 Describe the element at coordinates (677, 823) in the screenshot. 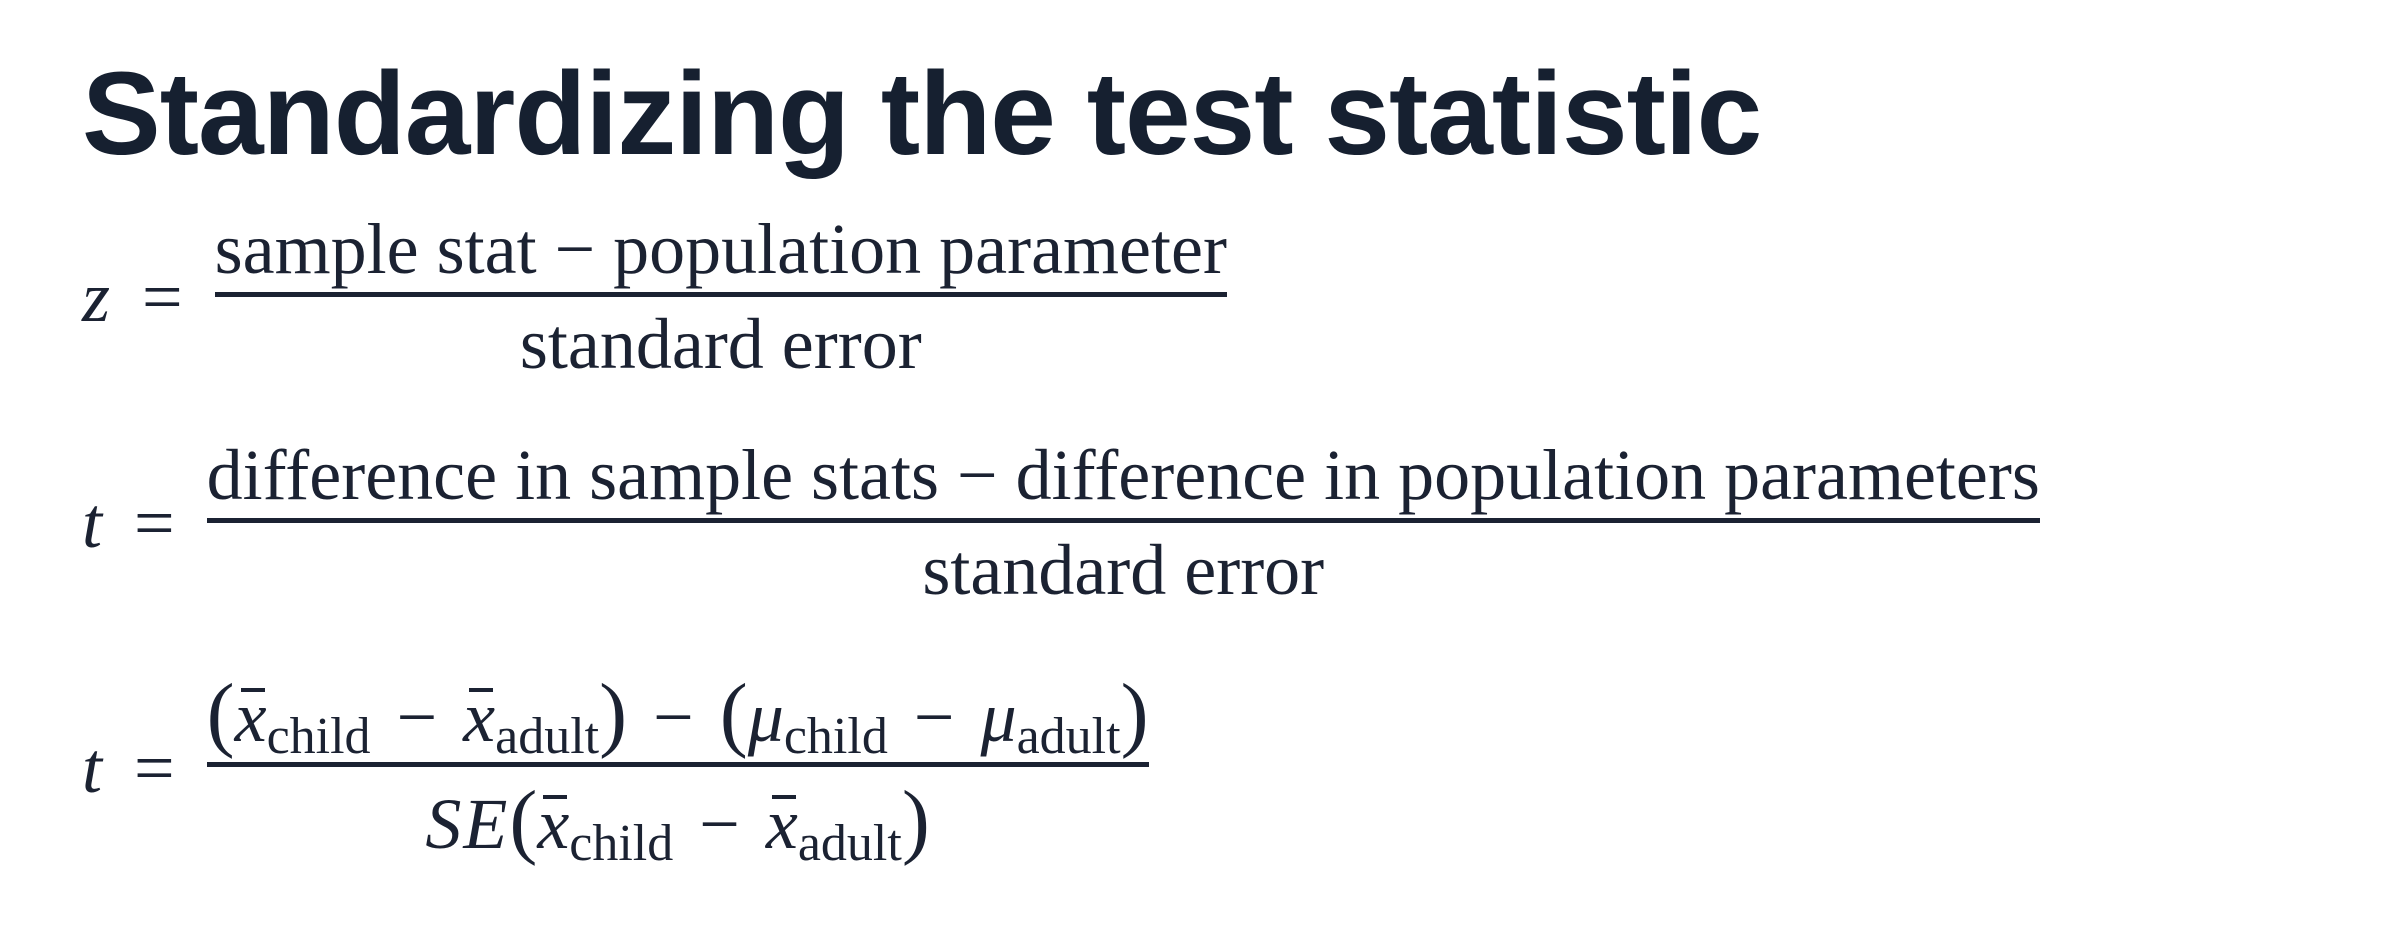

I see `t-denominator-symbols: SE(xchild − xadult)` at that location.